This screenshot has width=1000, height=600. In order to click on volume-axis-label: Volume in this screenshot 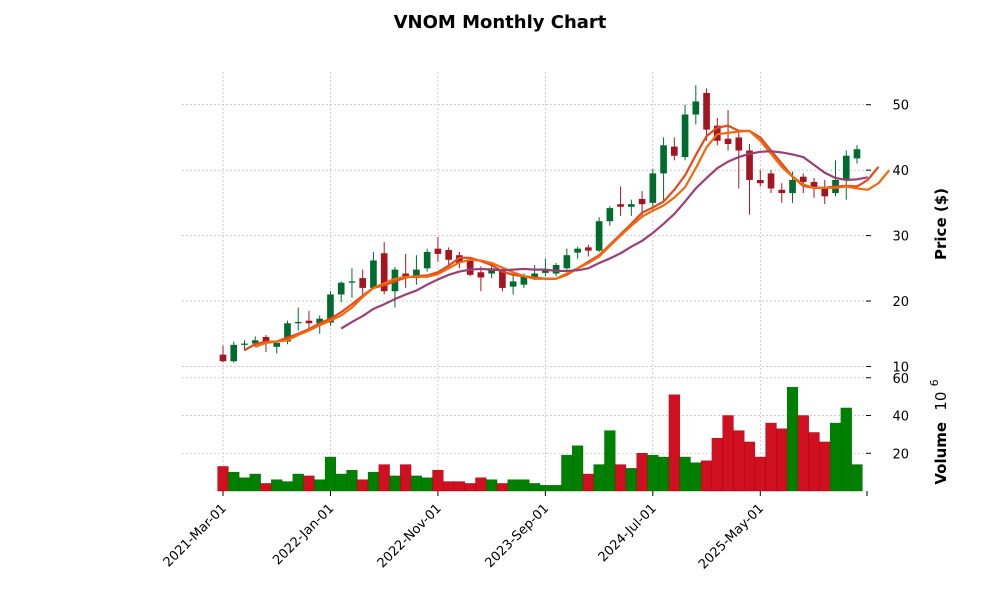, I will do `click(941, 453)`.